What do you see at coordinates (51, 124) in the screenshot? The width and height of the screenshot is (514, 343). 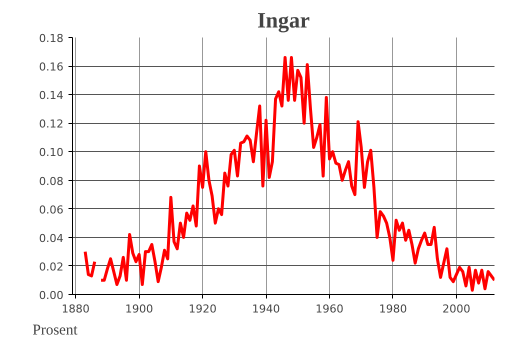 I see `y-tick-label: 0.12` at bounding box center [51, 124].